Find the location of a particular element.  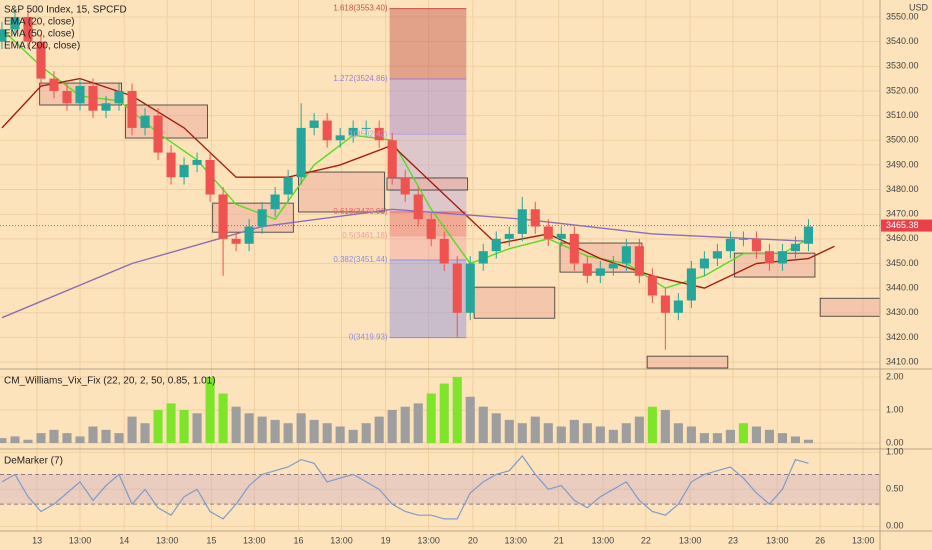

y-tick-label: 3410.00 is located at coordinates (902, 361).